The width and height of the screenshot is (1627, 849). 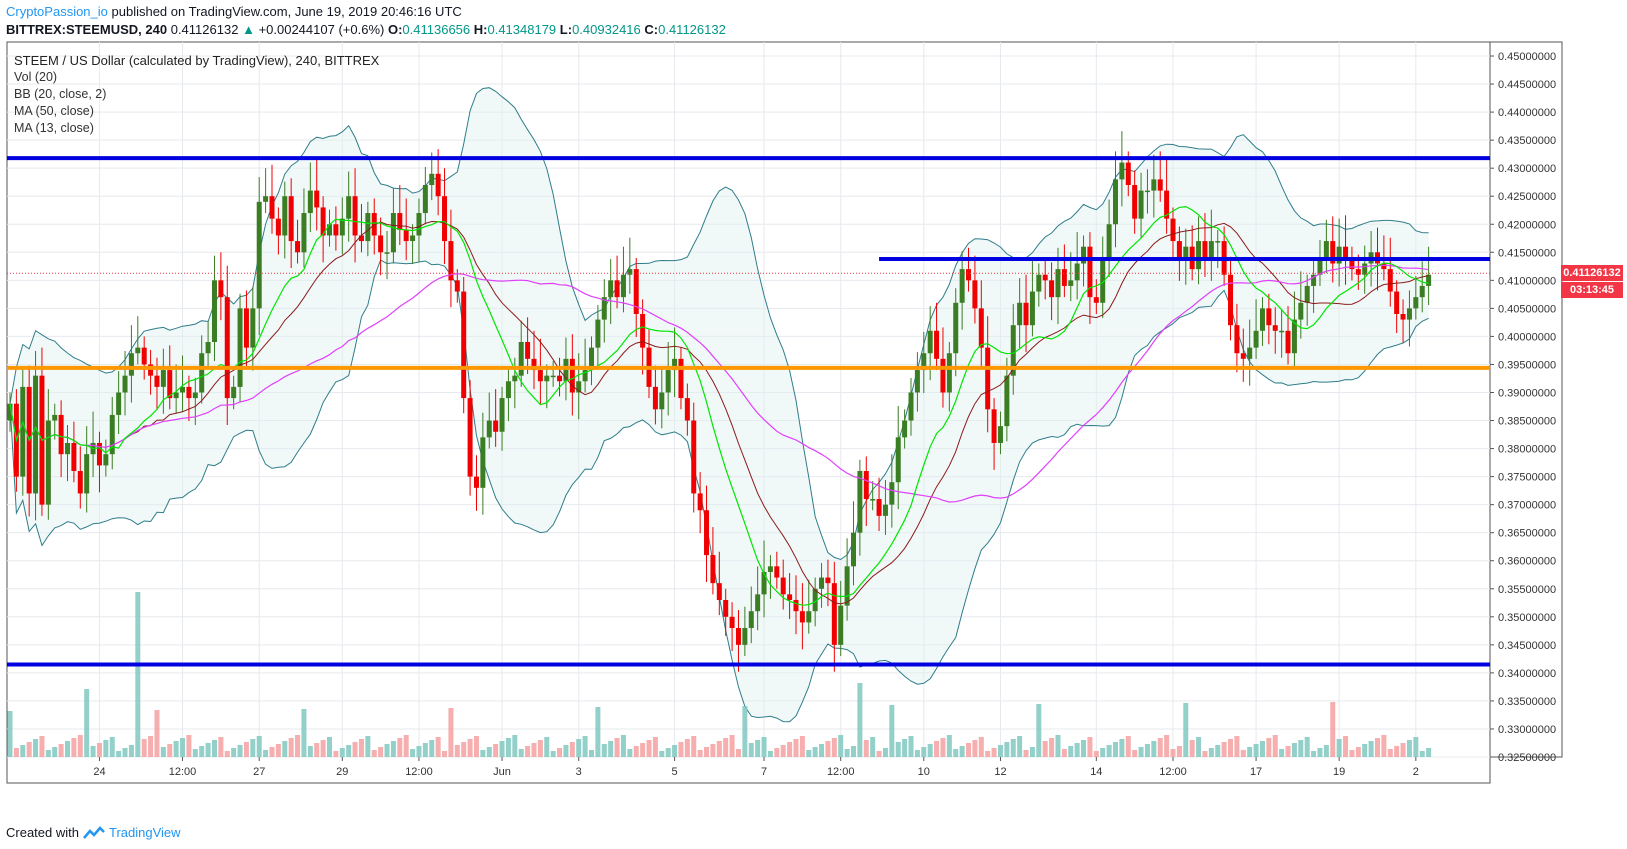 What do you see at coordinates (1527, 618) in the screenshot?
I see `y-tick-label: 0.35000000` at bounding box center [1527, 618].